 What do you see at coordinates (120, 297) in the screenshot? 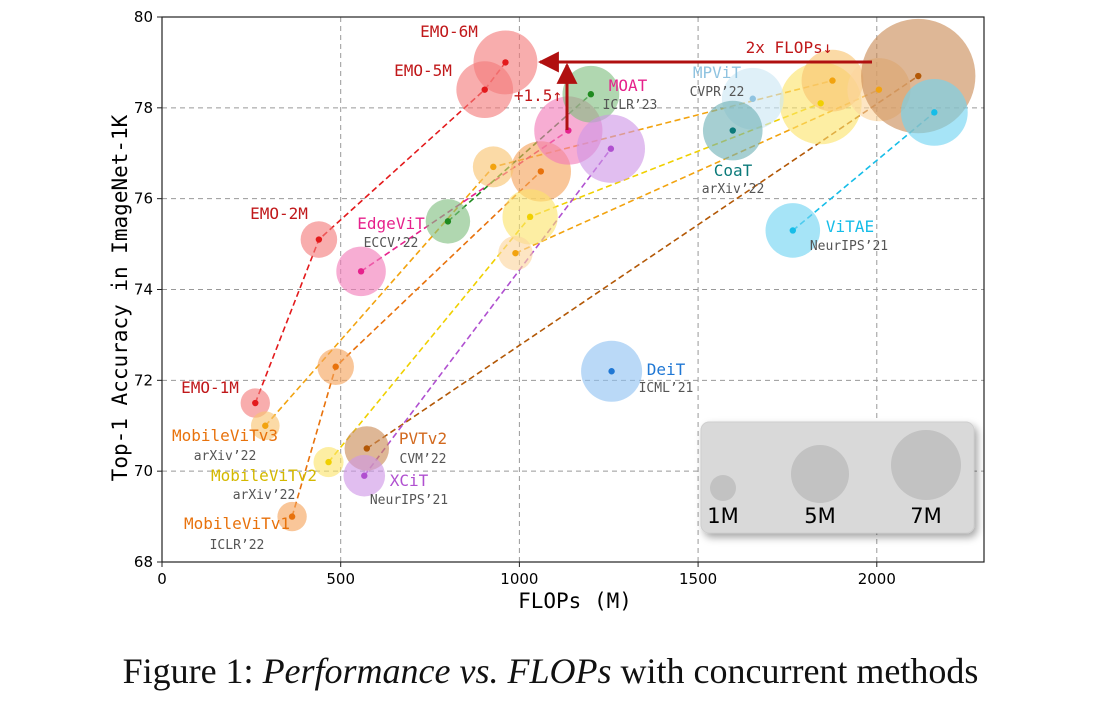
I see `y-axis-label: Top-1 Accuracy in ImageNet-1K` at bounding box center [120, 297].